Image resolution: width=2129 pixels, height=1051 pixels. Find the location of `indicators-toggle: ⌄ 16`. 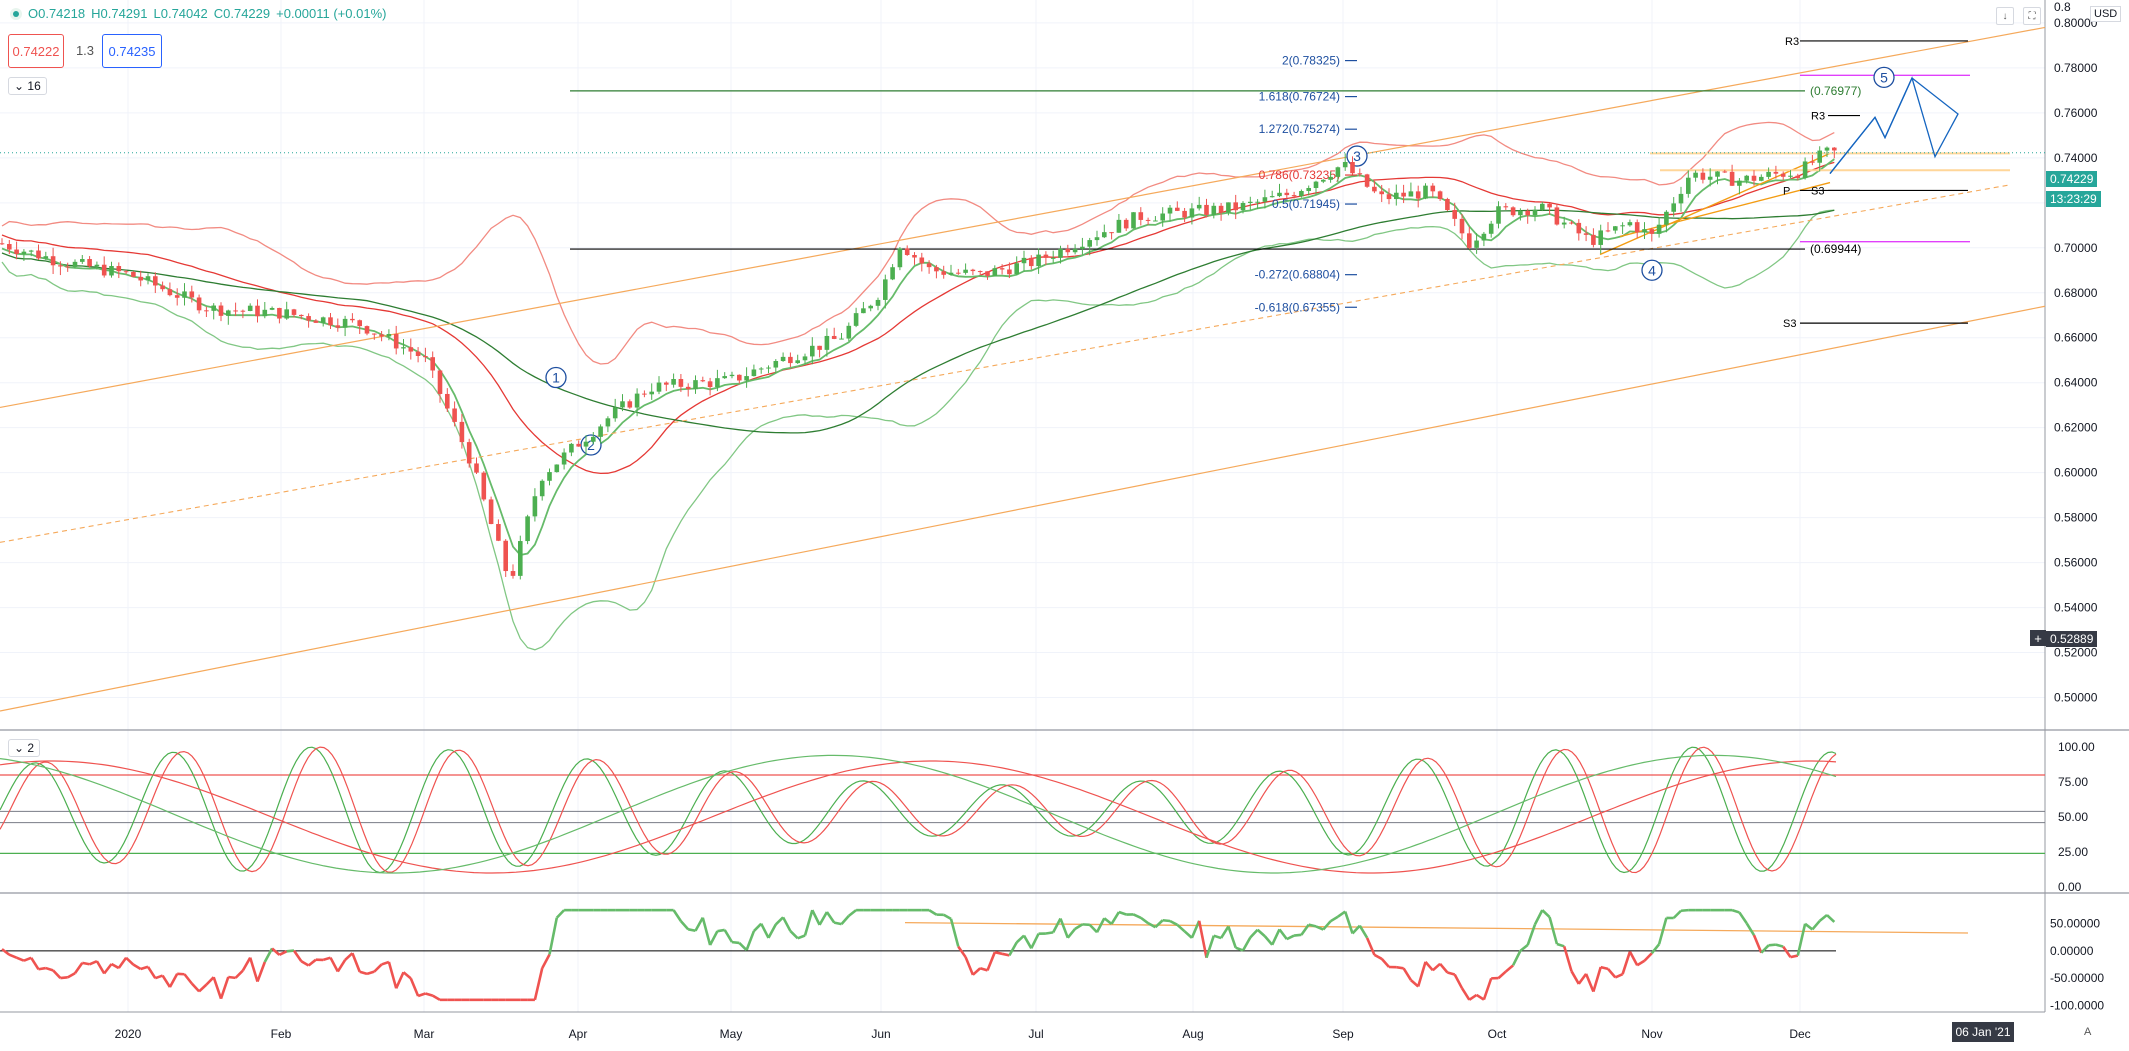

indicators-toggle: ⌄ 16 is located at coordinates (27, 86).